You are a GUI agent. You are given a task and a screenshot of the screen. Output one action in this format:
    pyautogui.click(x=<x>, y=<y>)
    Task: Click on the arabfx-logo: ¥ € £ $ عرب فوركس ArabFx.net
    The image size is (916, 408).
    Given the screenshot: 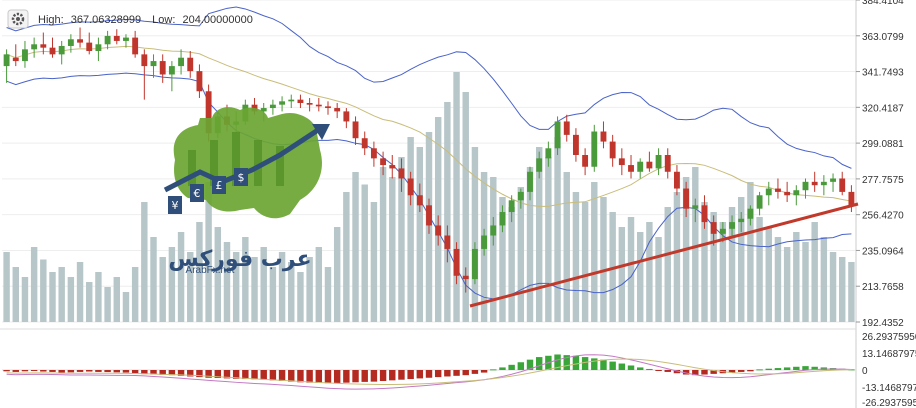 What is the action you would take?
    pyautogui.click(x=246, y=191)
    